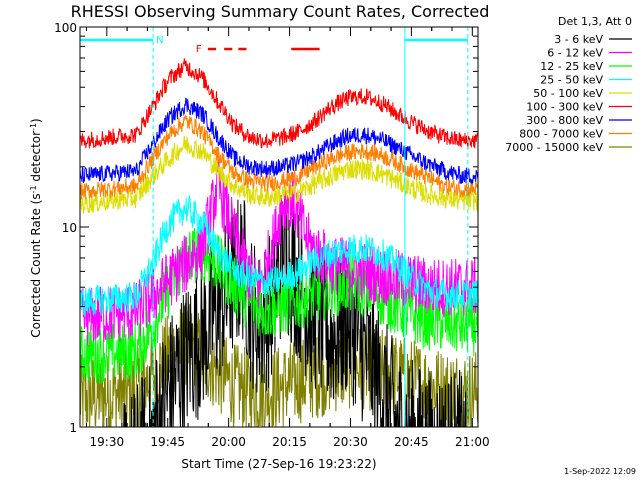 The height and width of the screenshot is (484, 640). Describe the element at coordinates (595, 21) in the screenshot. I see `legend-title: Det 1,3, Att 0` at that location.